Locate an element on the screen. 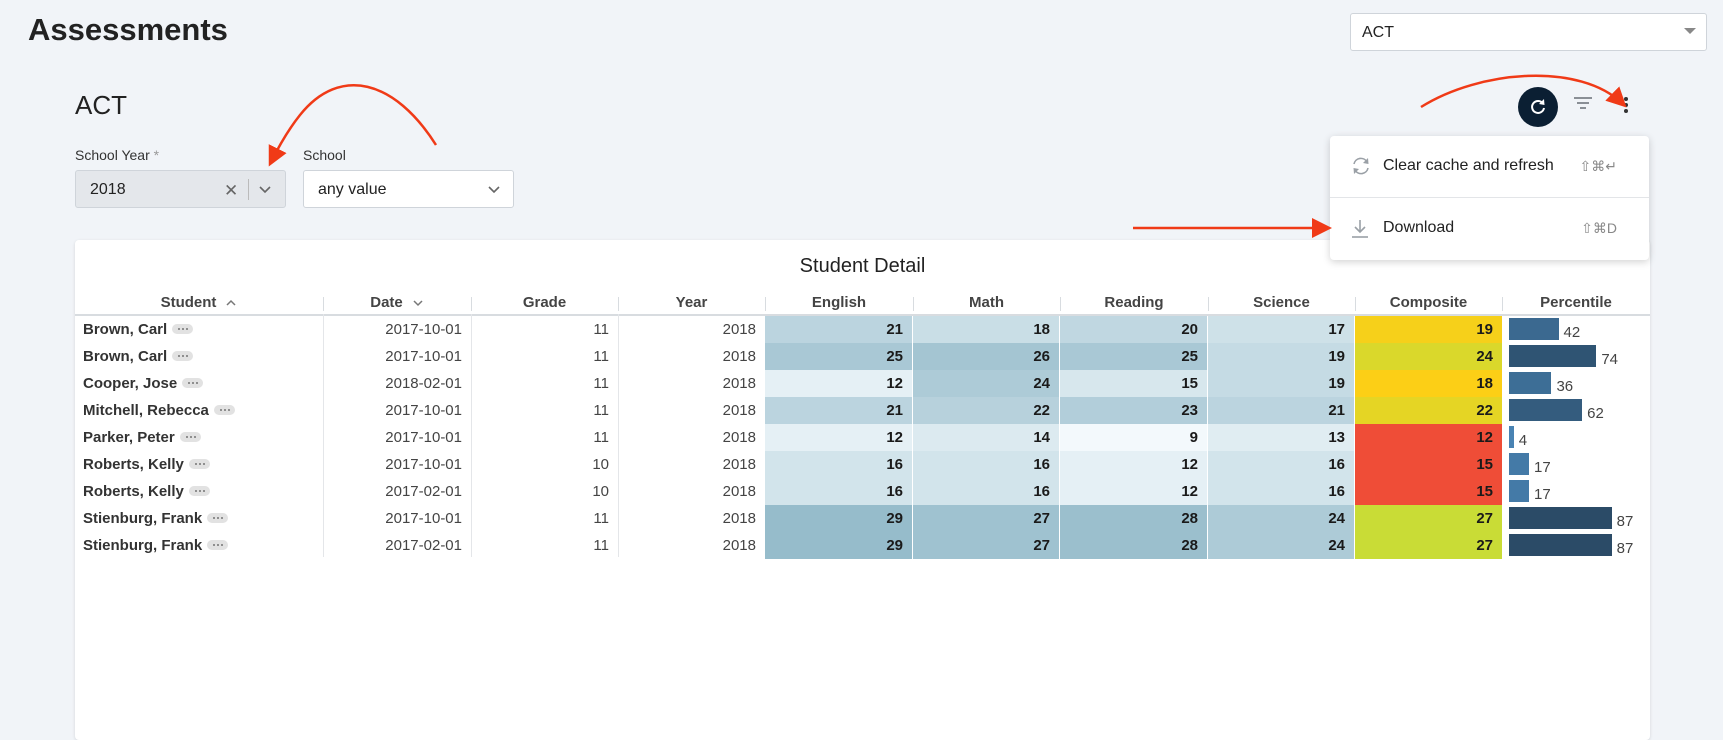  caret-down-icon is located at coordinates (1690, 31).